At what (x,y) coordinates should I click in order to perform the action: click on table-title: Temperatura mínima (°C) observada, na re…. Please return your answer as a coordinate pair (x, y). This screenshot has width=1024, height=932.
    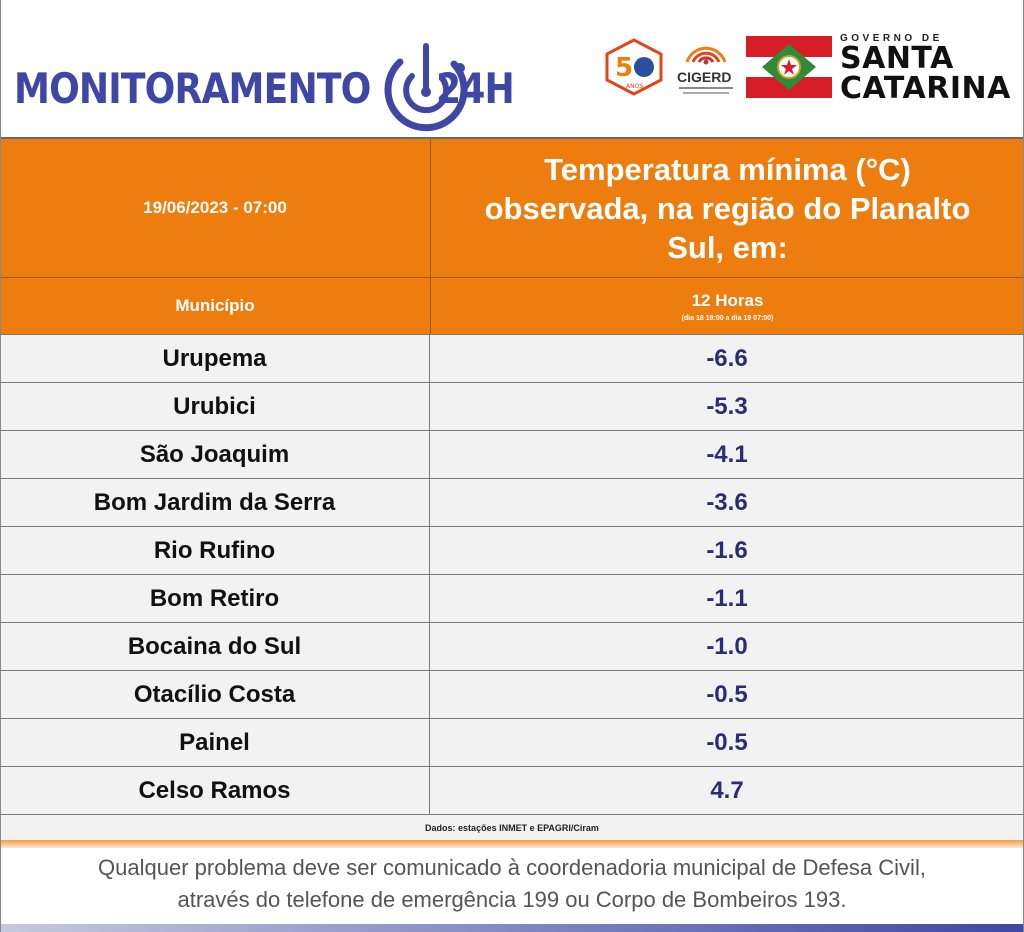
    Looking at the image, I should click on (727, 208).